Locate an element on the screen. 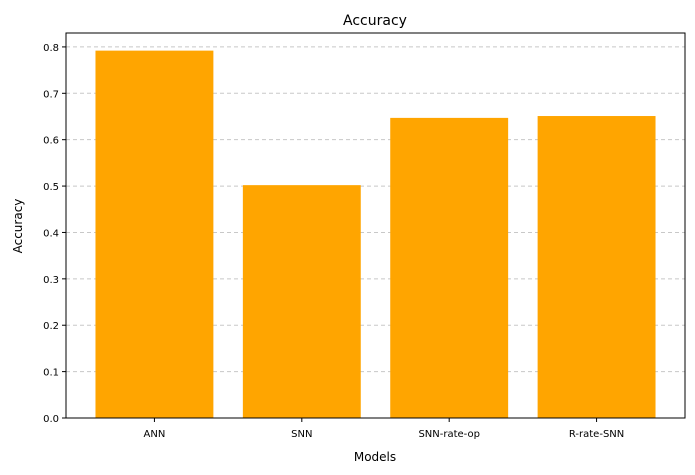  y-tick-label: 0.5 is located at coordinates (51, 187).